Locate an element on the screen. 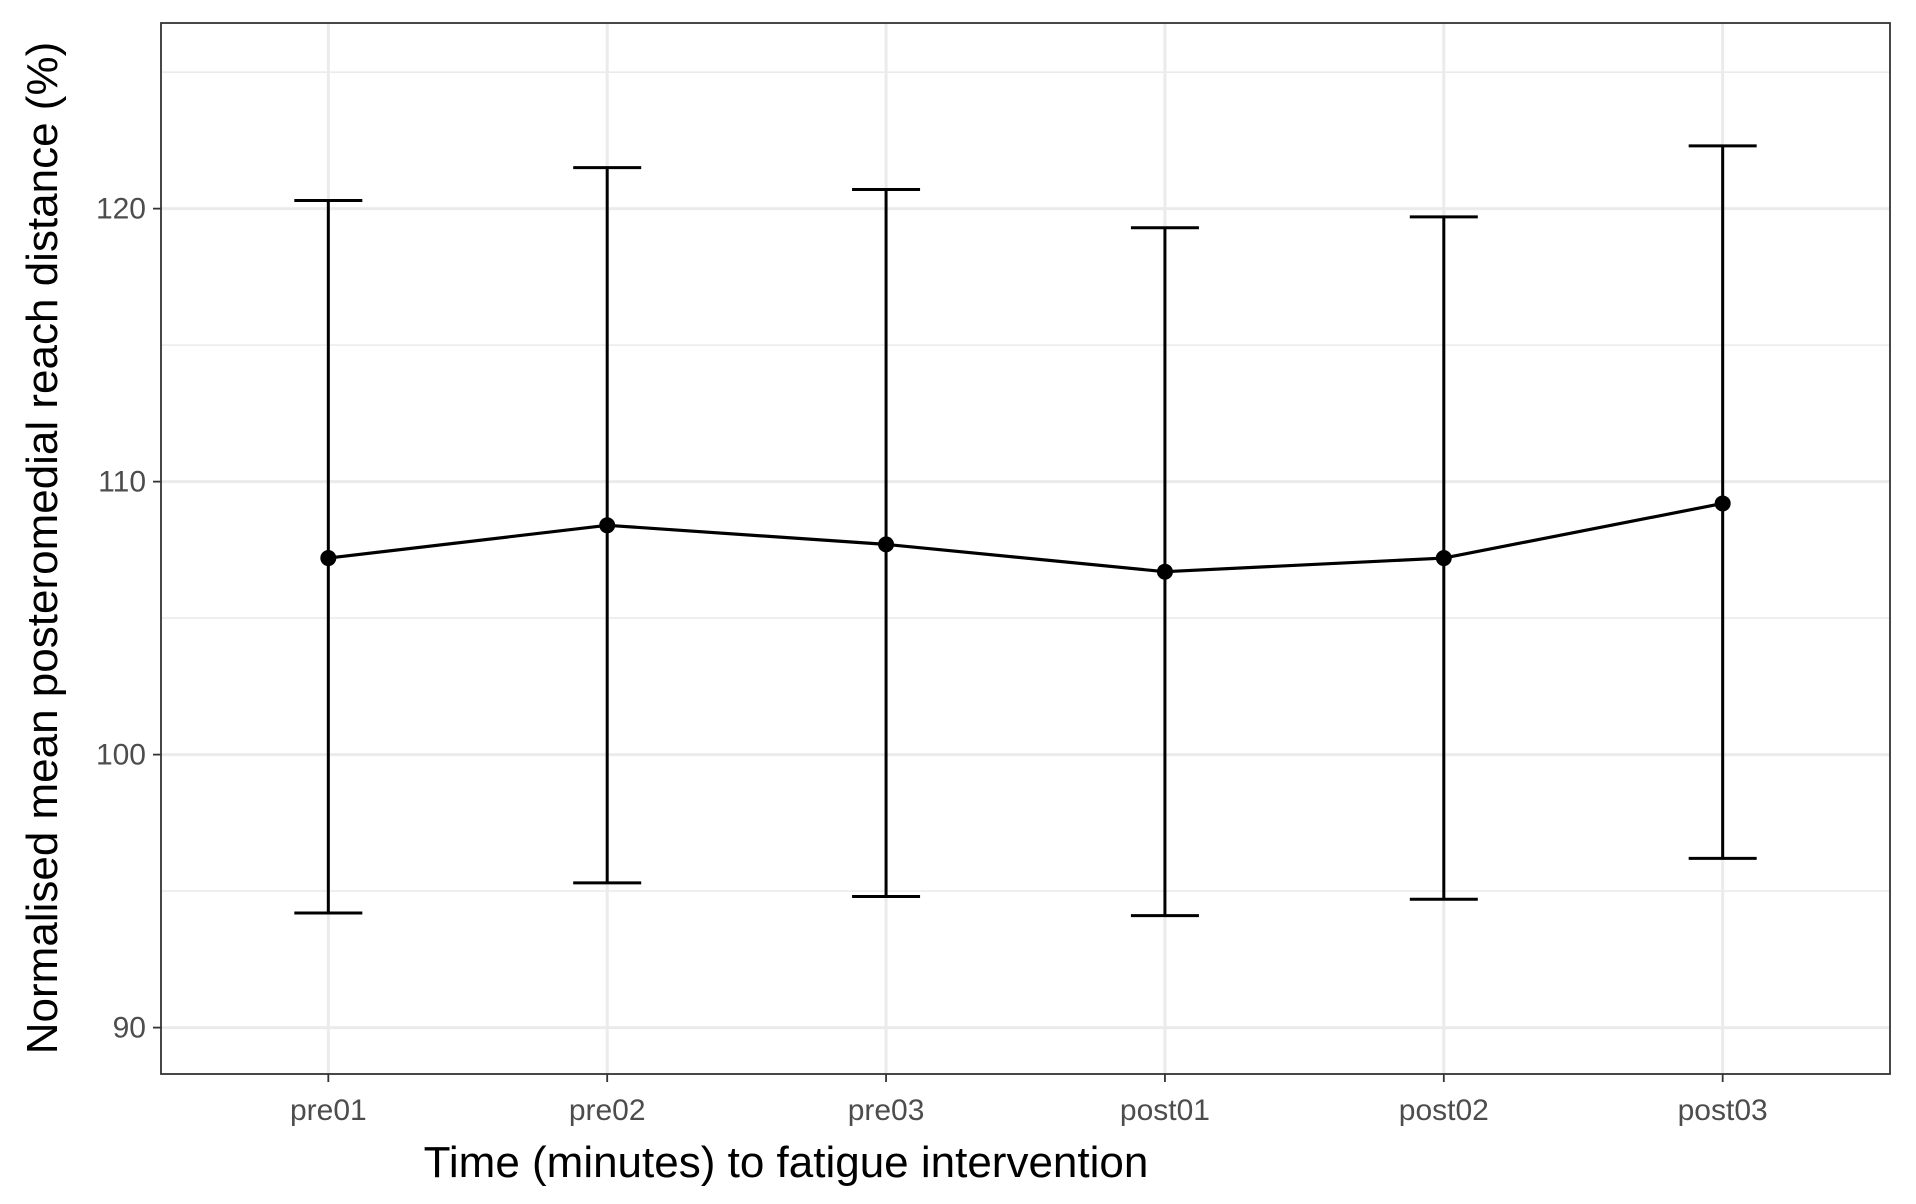 The width and height of the screenshot is (1916, 1204). data-points is located at coordinates (1025, 537).